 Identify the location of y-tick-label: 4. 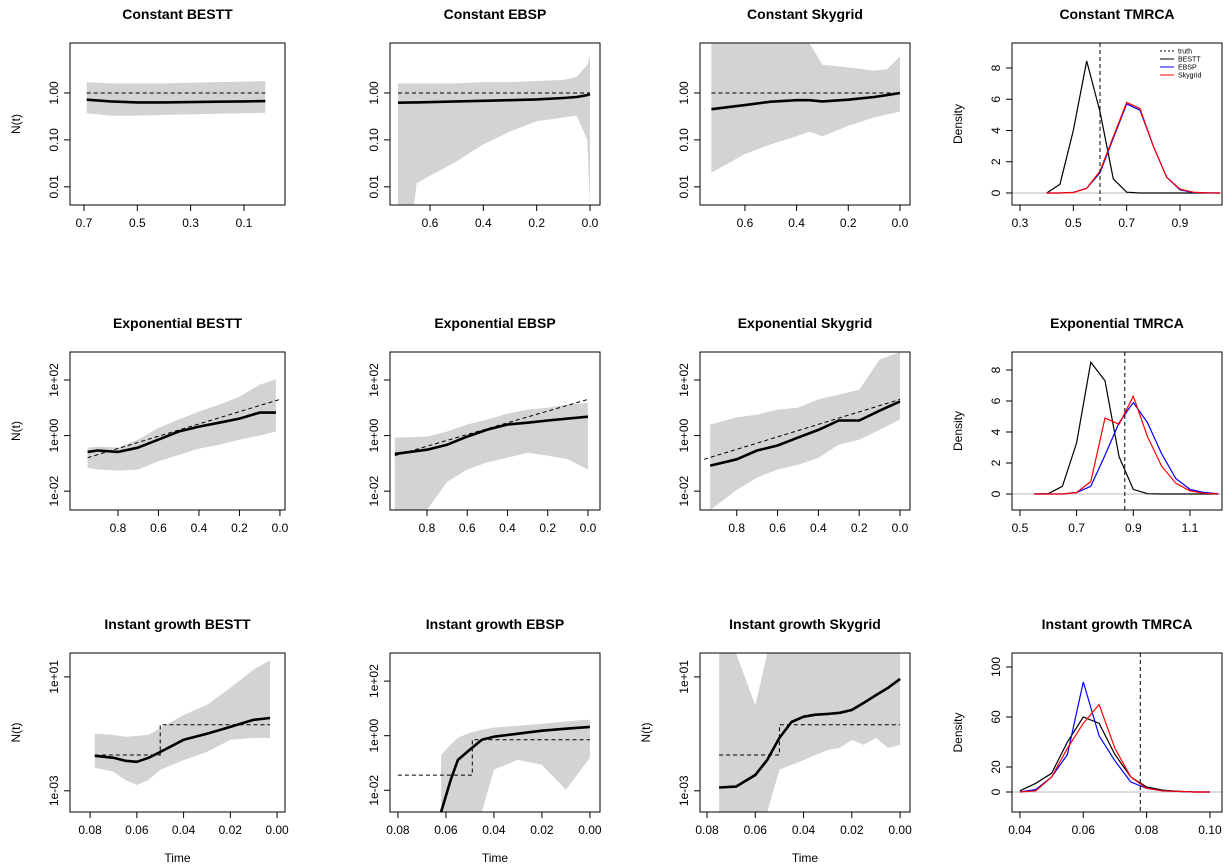
(996, 431).